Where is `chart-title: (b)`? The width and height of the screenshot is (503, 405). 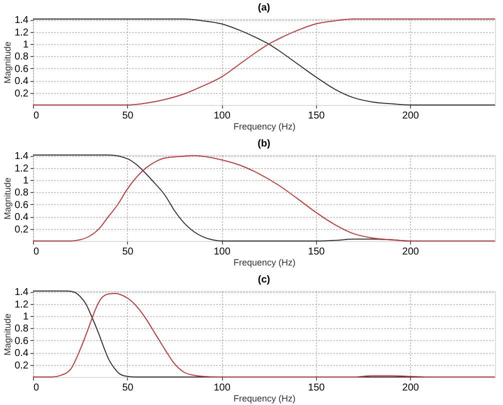 chart-title: (b) is located at coordinates (264, 144).